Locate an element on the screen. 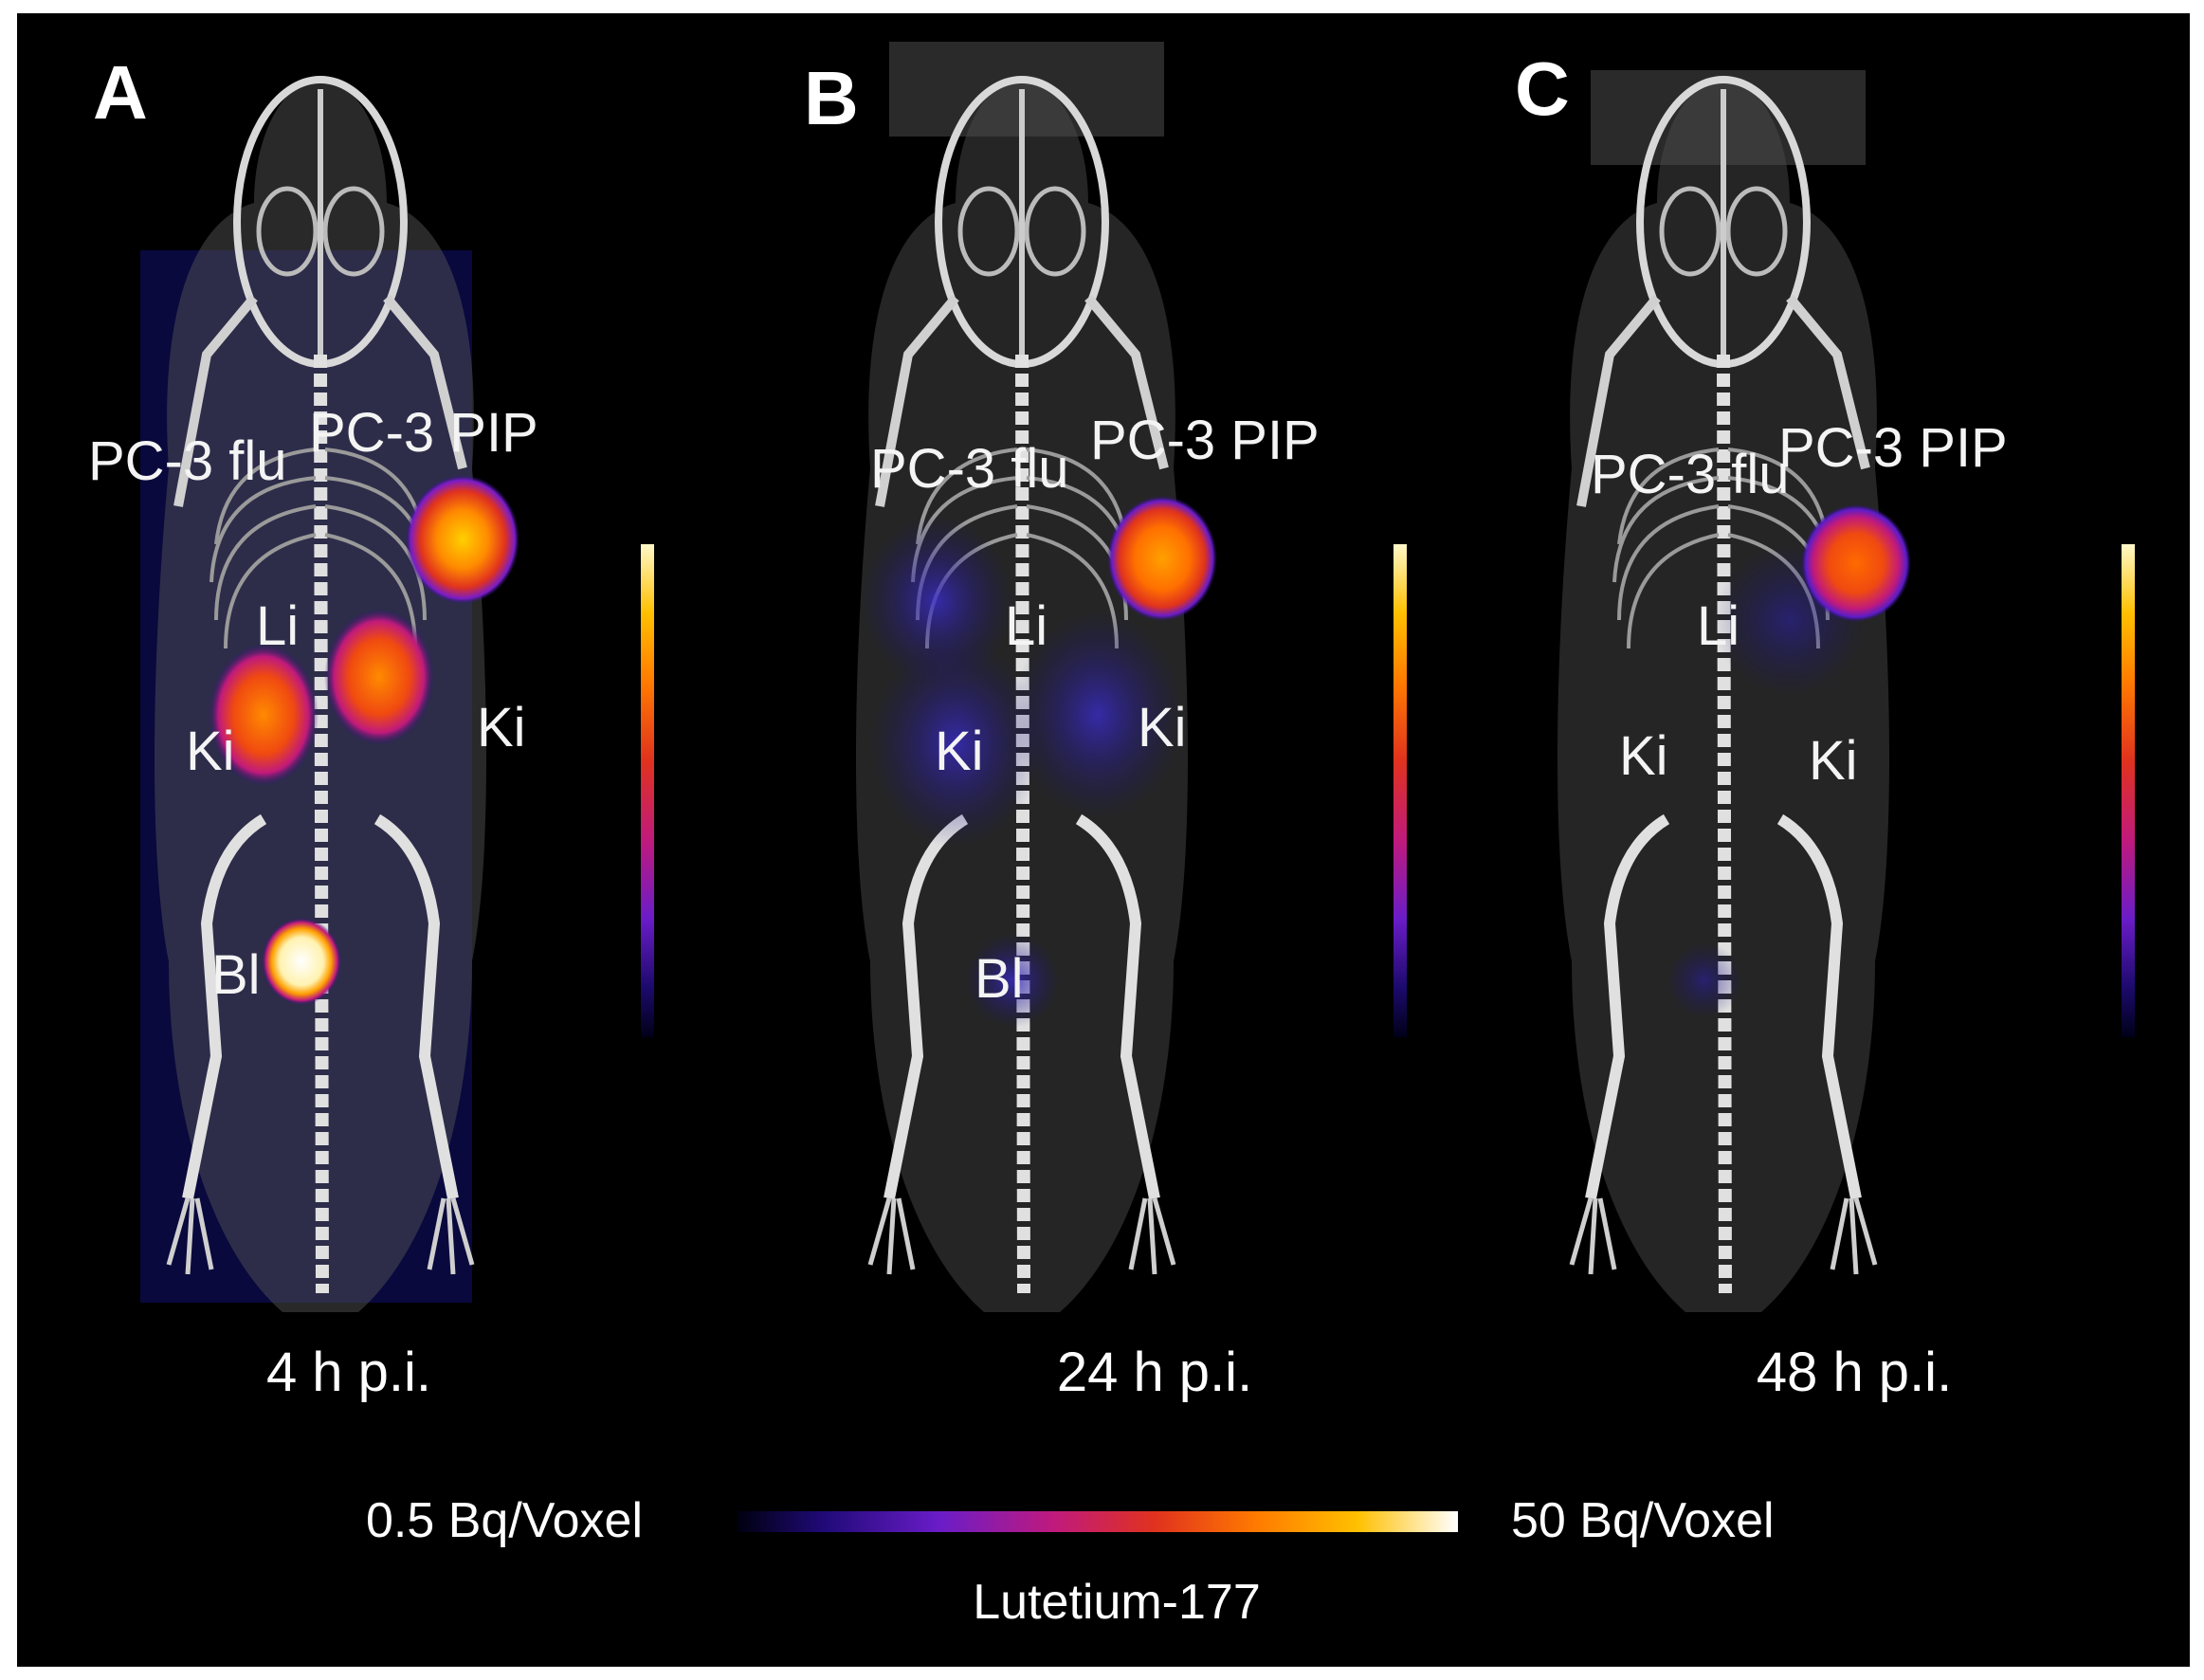 Image resolution: width=2204 pixels, height=1680 pixels. colorbar-max-label: 50 Bq/Voxel is located at coordinates (1643, 1520).